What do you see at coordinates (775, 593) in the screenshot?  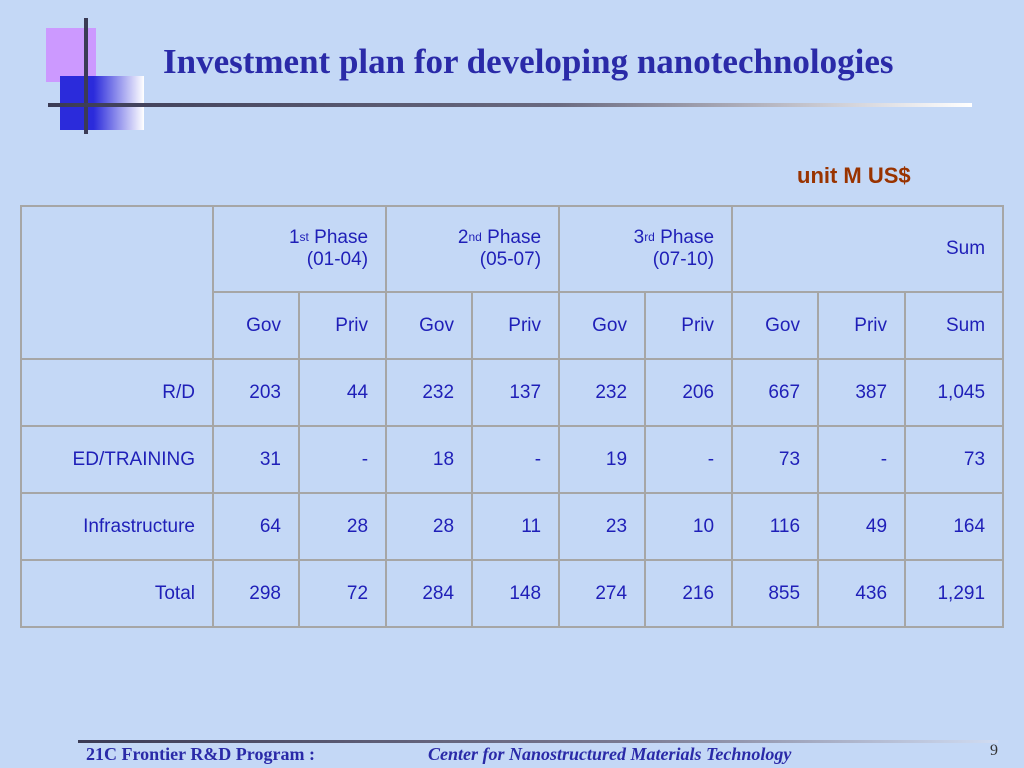 I see `table-cell: 855` at bounding box center [775, 593].